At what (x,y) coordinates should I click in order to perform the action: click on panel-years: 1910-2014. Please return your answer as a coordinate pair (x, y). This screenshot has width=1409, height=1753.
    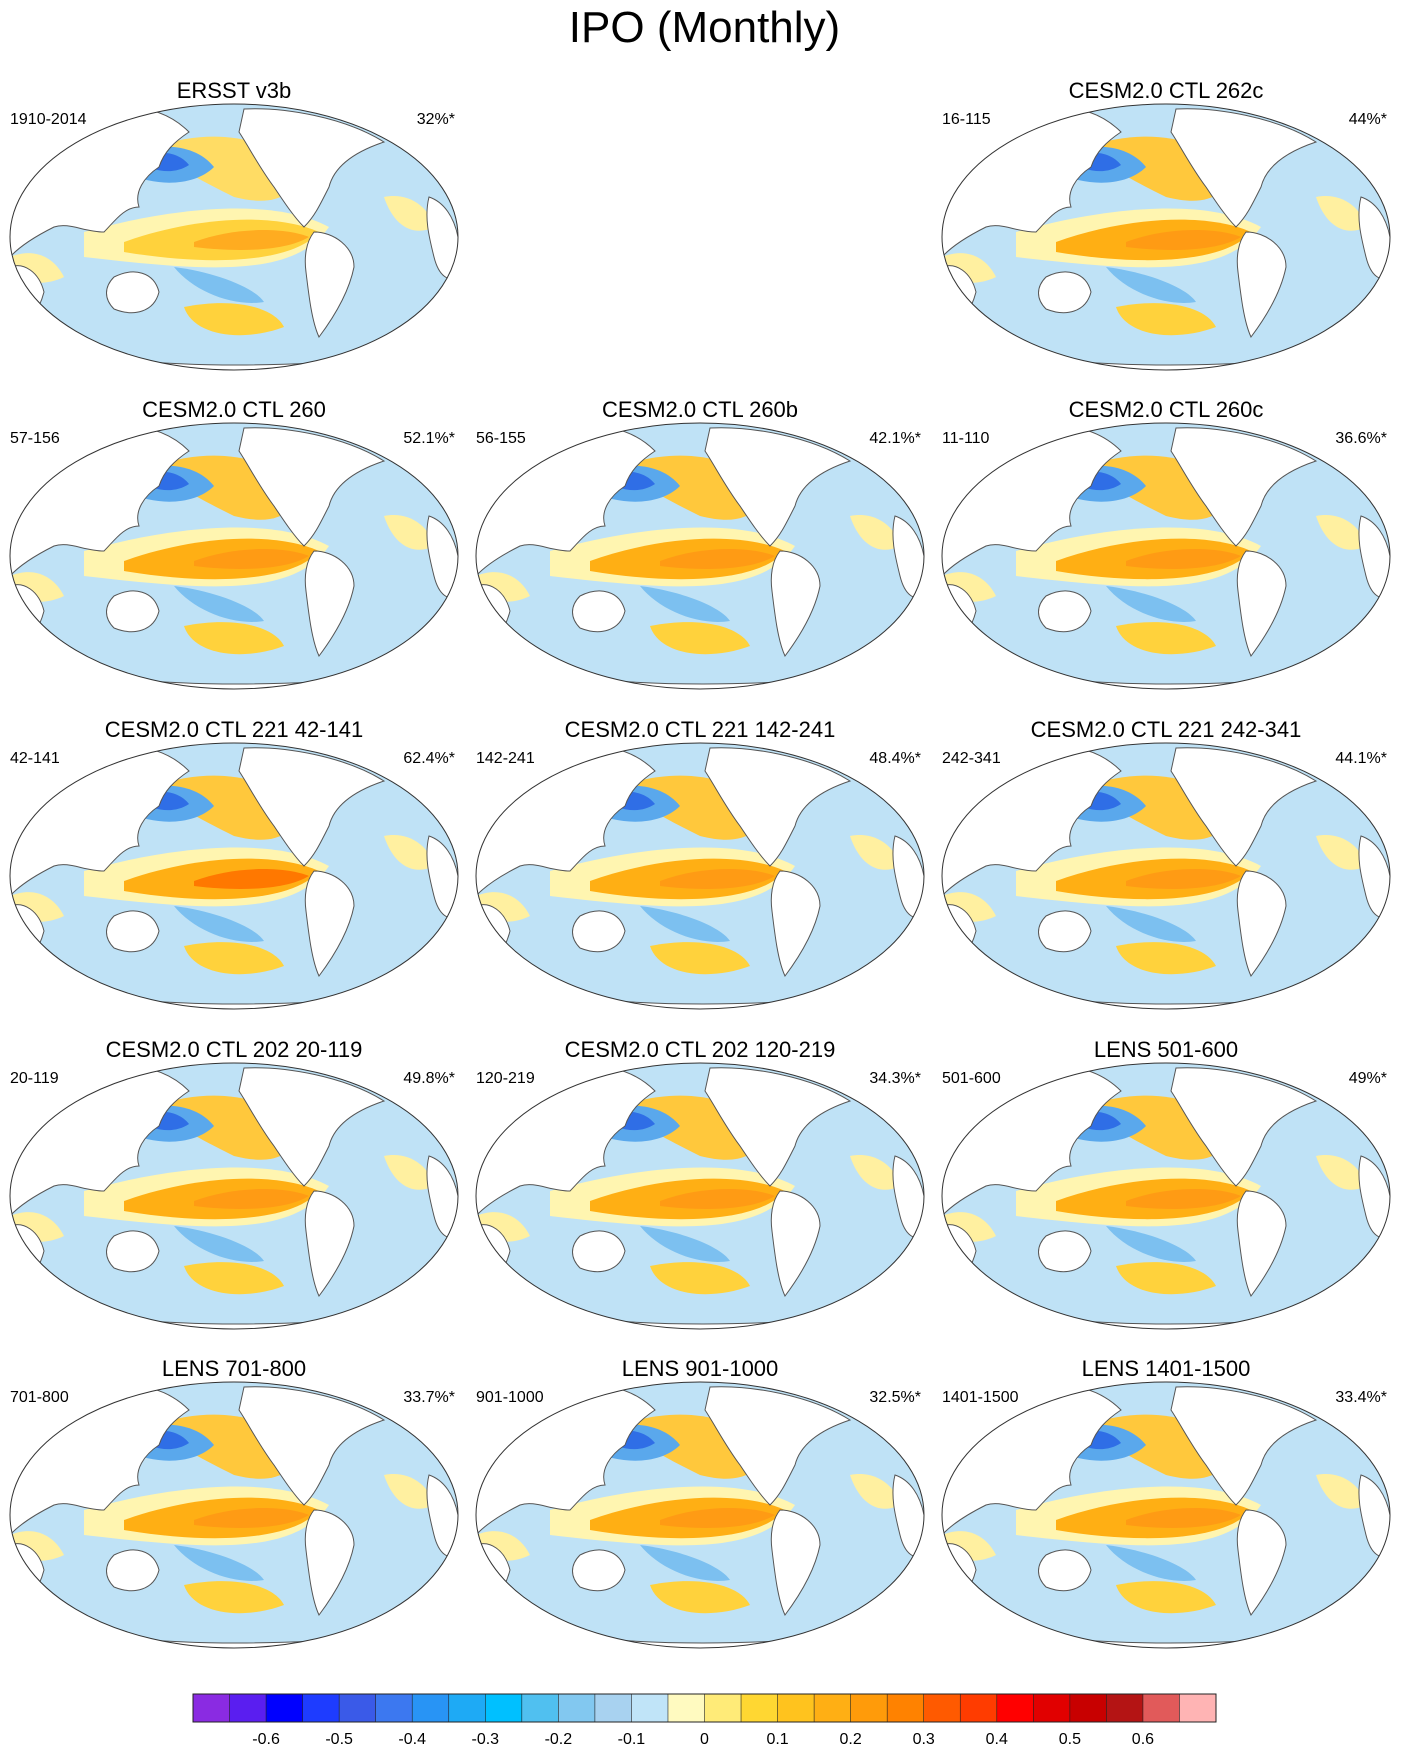
    Looking at the image, I should click on (48, 119).